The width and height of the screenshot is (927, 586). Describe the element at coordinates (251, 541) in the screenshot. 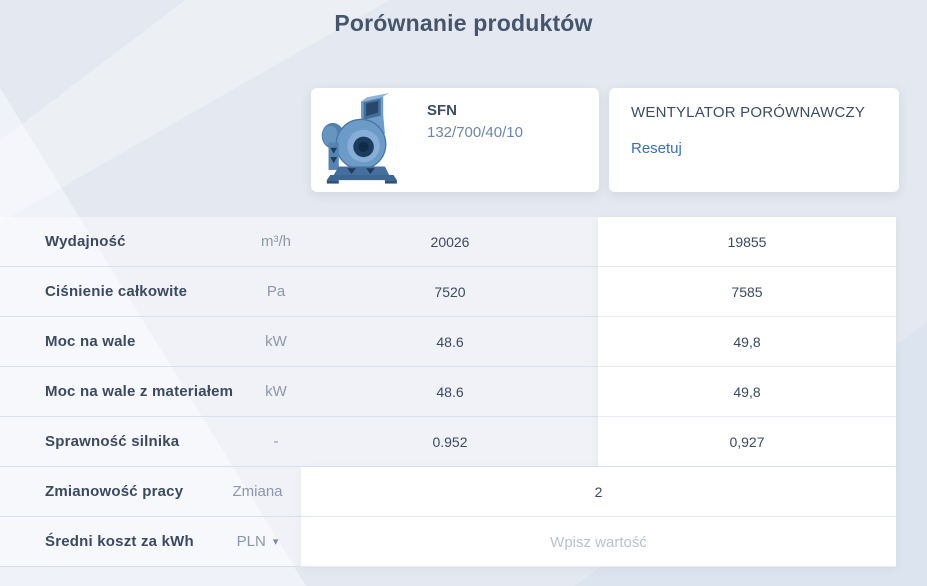

I see `currency-label: PLN` at that location.